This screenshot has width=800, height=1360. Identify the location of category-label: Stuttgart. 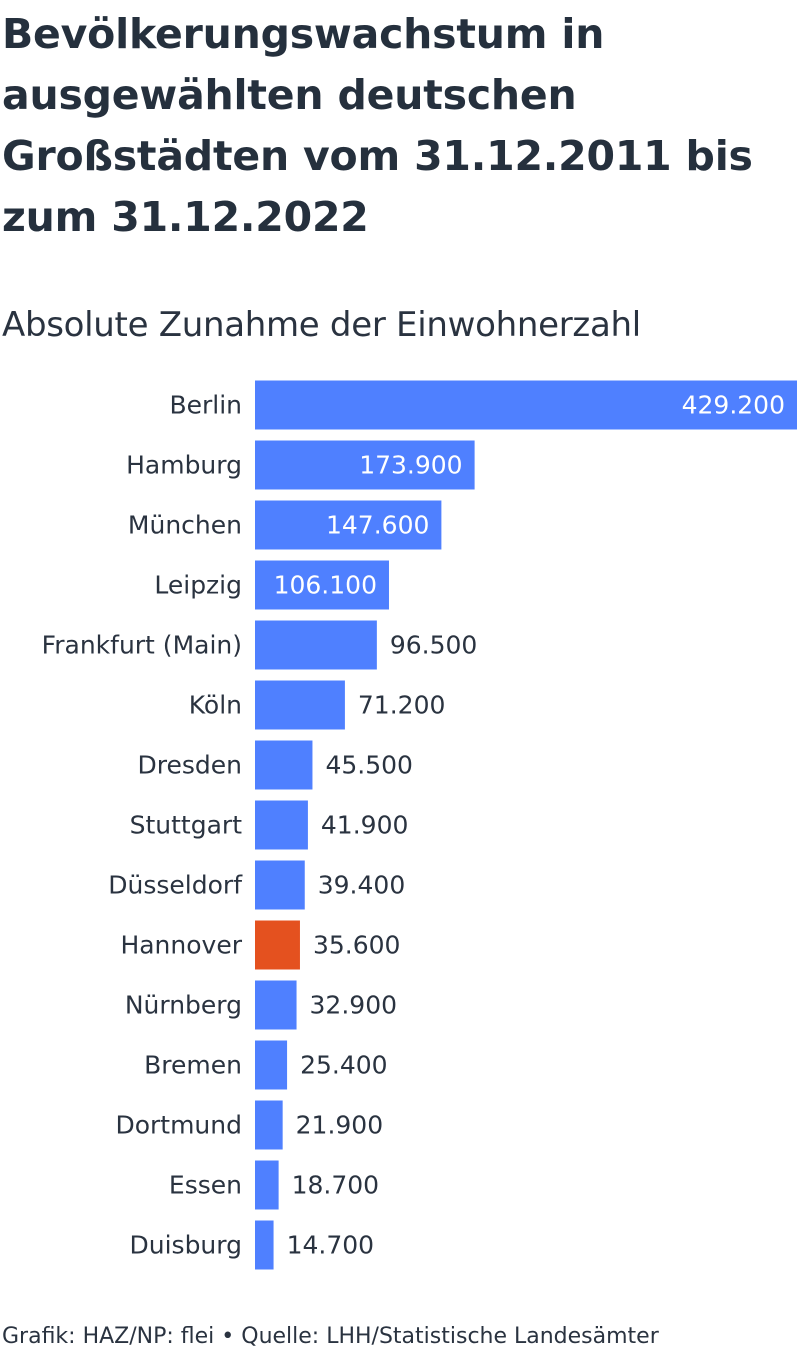
(186, 825).